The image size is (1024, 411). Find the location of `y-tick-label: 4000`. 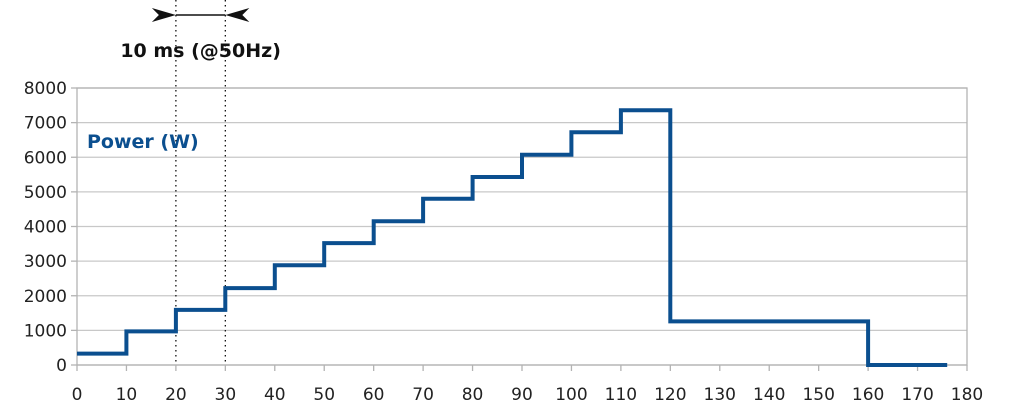

y-tick-label: 4000 is located at coordinates (45, 228).